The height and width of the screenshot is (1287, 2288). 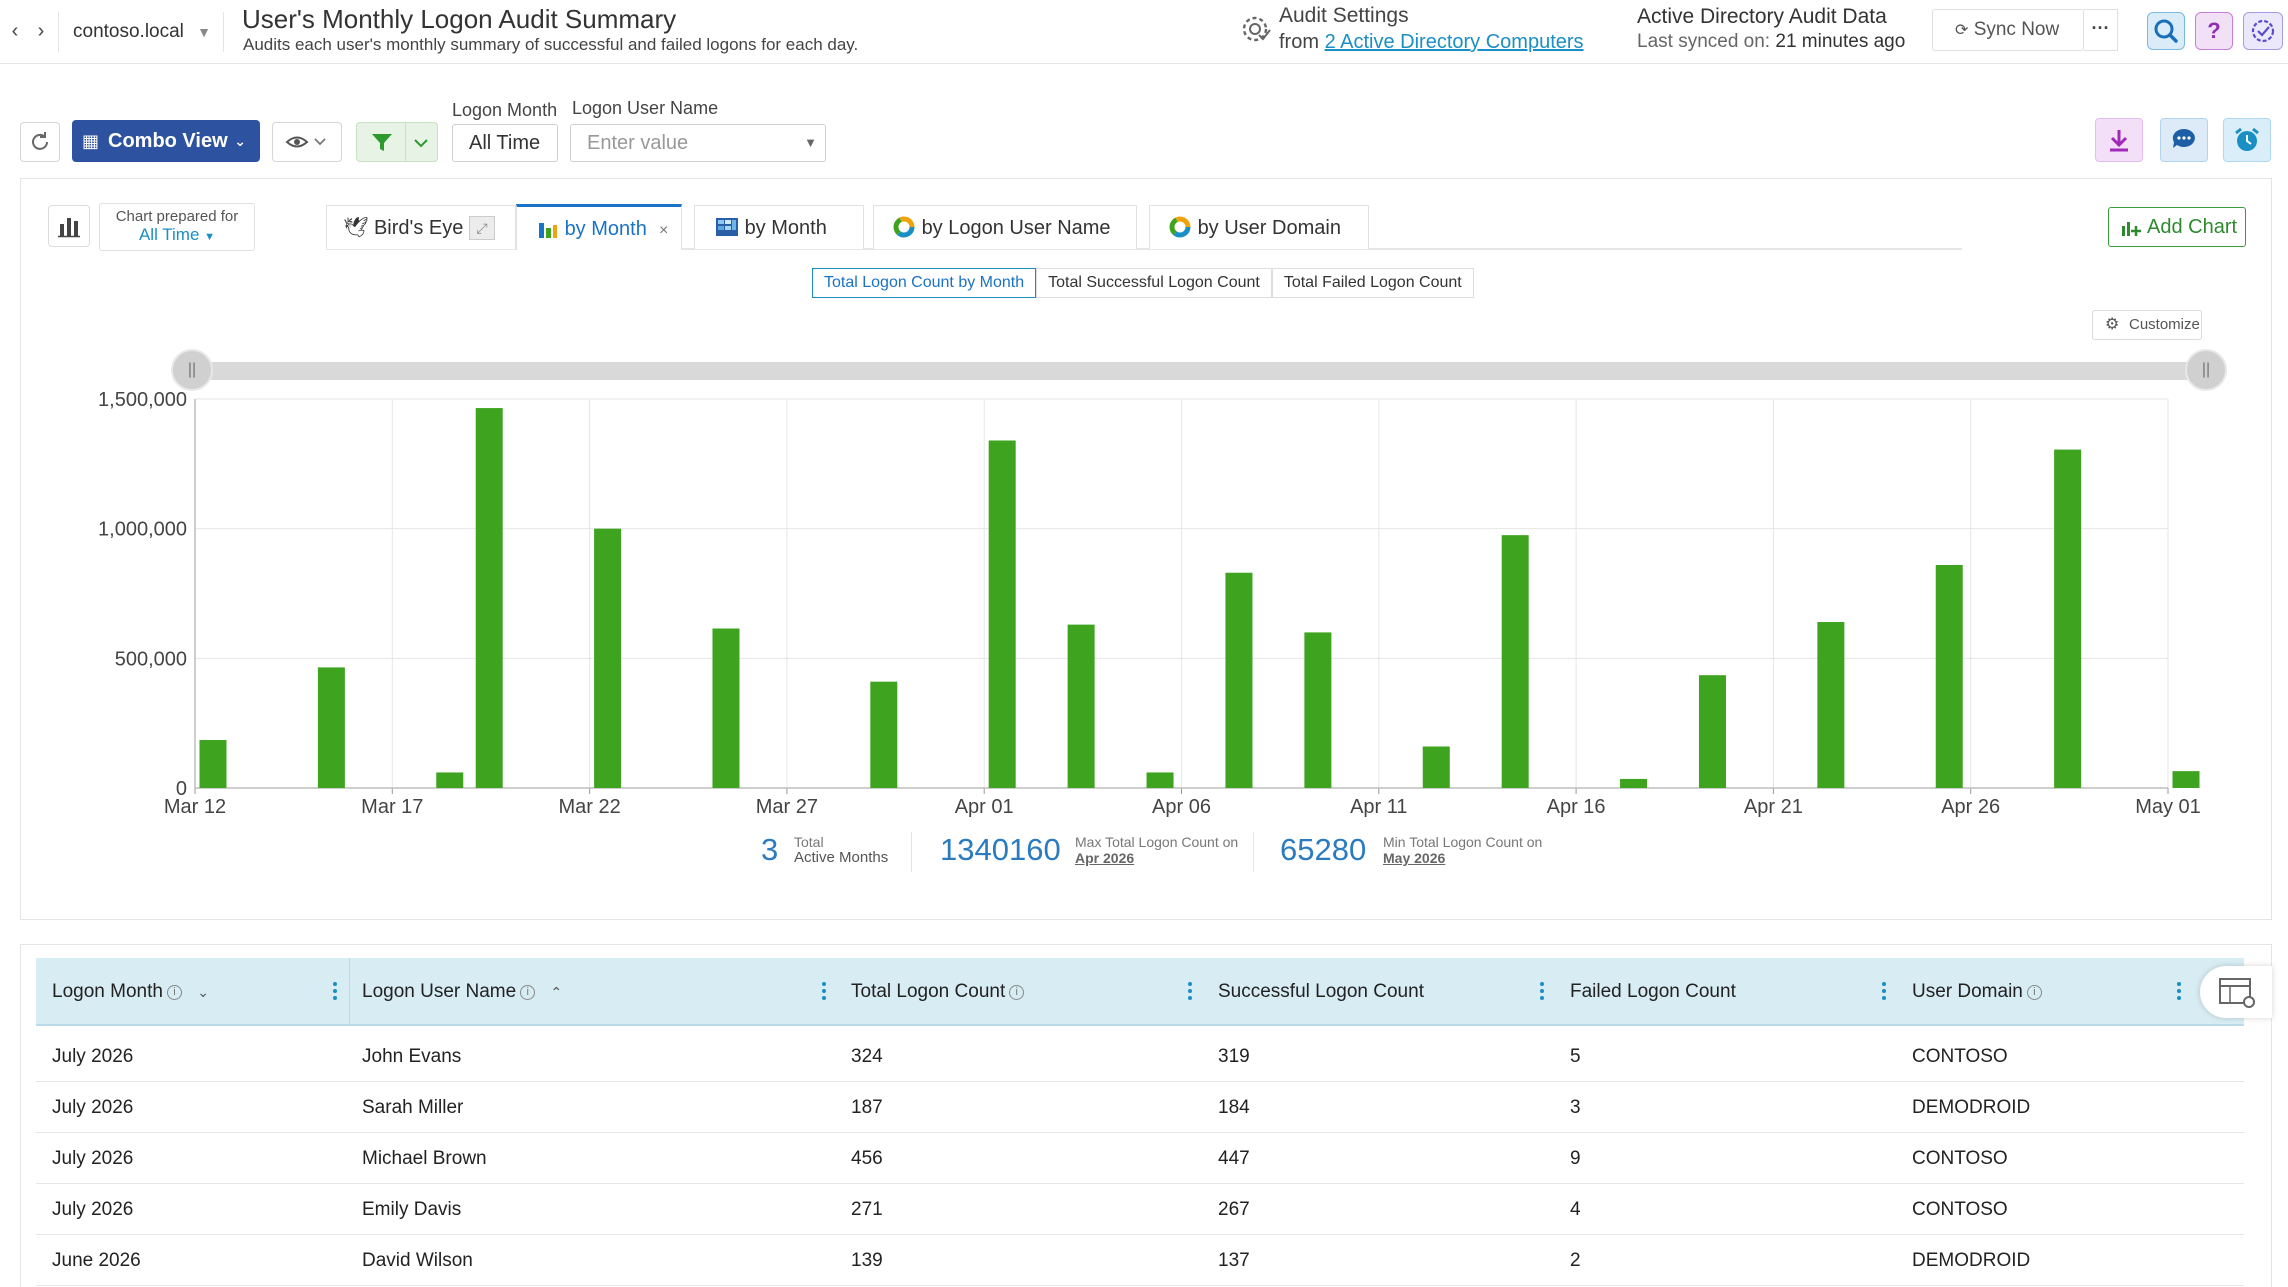 I want to click on sort-asc-icon: ⌃, so click(x=556, y=992).